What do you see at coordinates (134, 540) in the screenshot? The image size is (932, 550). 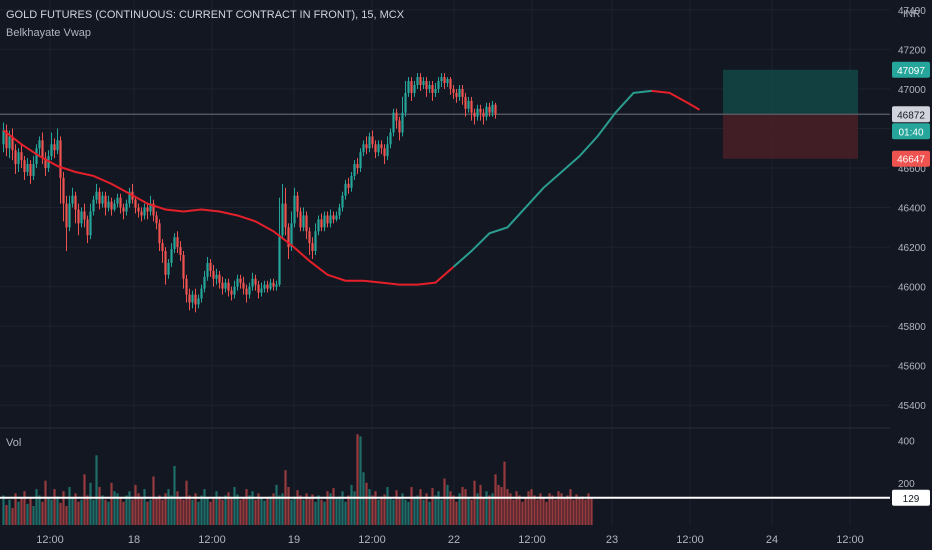 I see `time-tick-label: 18` at bounding box center [134, 540].